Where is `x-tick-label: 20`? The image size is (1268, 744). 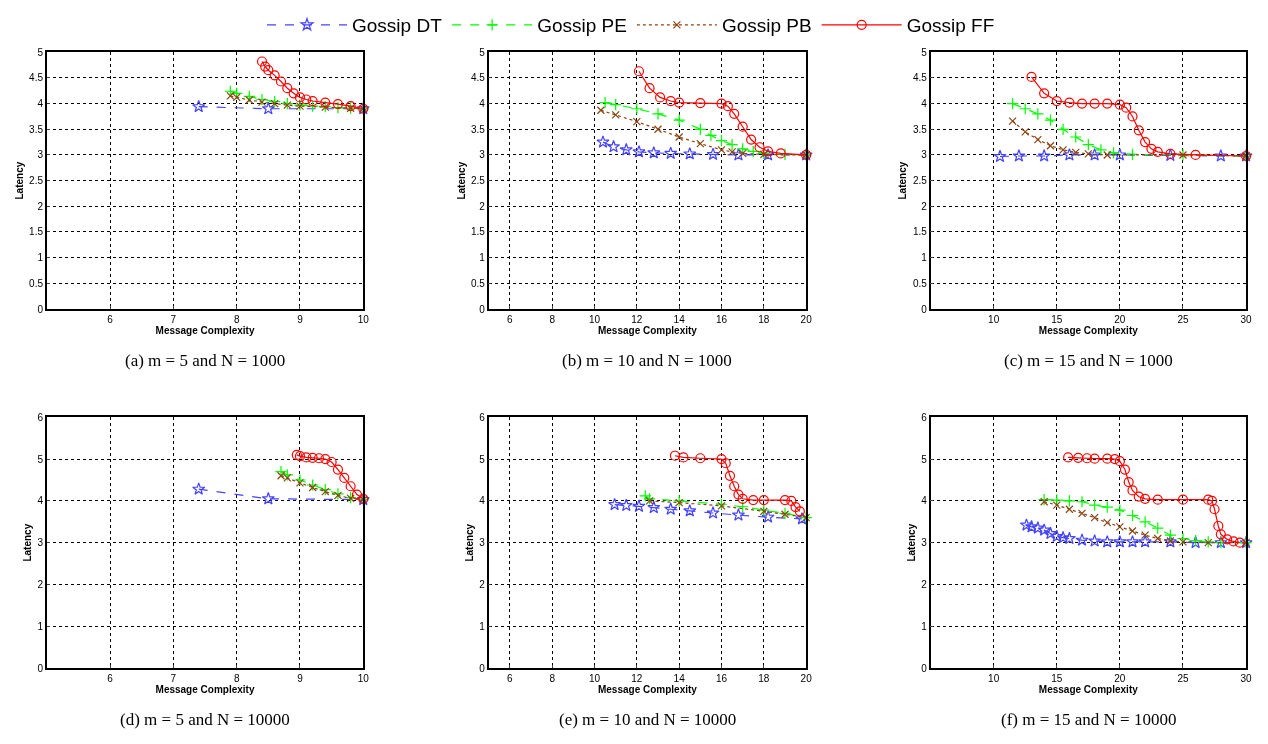 x-tick-label: 20 is located at coordinates (806, 319).